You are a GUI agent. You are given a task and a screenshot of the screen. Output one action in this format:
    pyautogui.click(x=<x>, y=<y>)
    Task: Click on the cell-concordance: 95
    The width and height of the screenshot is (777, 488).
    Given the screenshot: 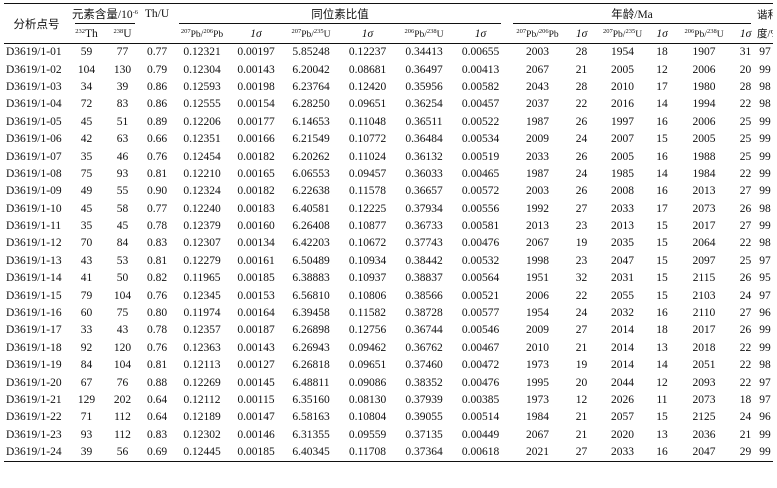 What is the action you would take?
    pyautogui.click(x=765, y=278)
    